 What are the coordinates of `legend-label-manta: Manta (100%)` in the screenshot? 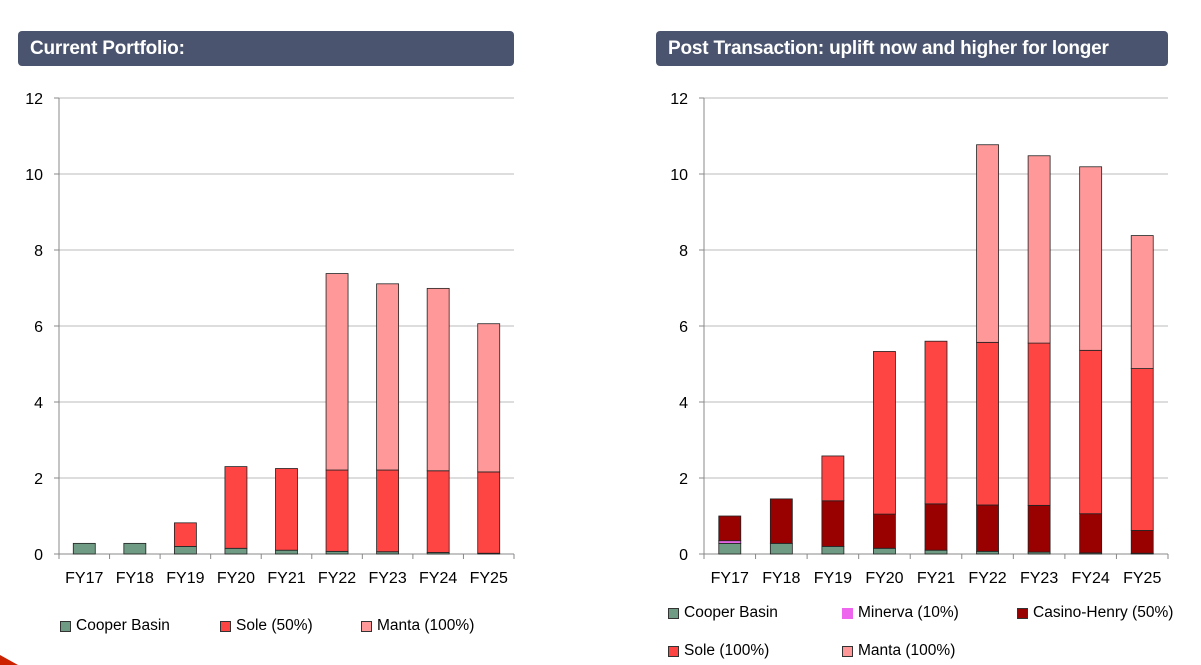 It's located at (426, 625).